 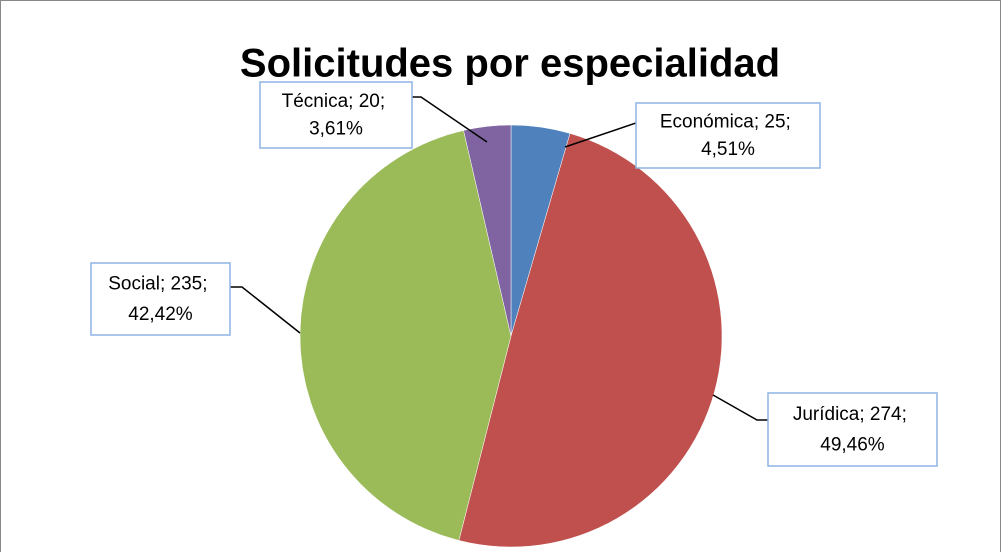 I want to click on chart-title: Solicitudes por especialidad, so click(x=510, y=64).